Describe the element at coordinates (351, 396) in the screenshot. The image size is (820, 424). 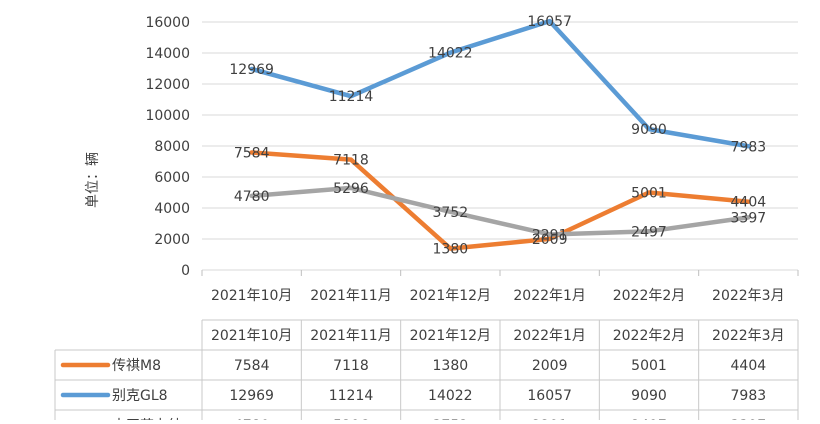
I see `table-cell: 11214` at that location.